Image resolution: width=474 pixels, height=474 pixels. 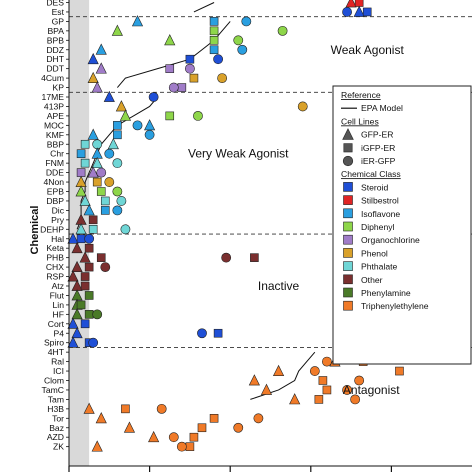 What do you see at coordinates (58, 286) in the screenshot?
I see `y-tick-label: Atz` at bounding box center [58, 286].